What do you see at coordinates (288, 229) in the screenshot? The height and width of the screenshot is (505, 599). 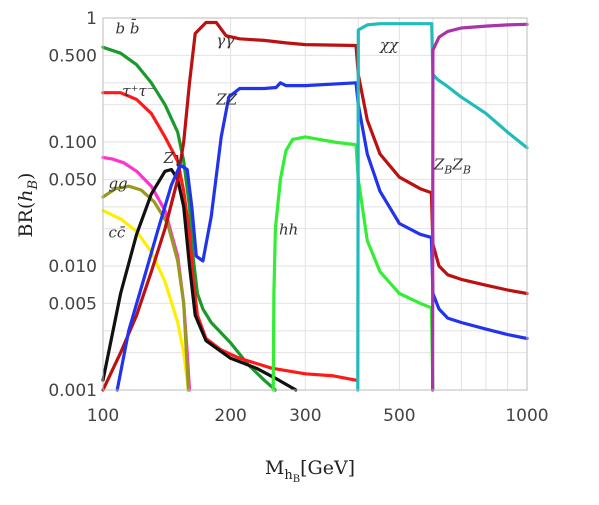 I see `series-label: hh` at bounding box center [288, 229].